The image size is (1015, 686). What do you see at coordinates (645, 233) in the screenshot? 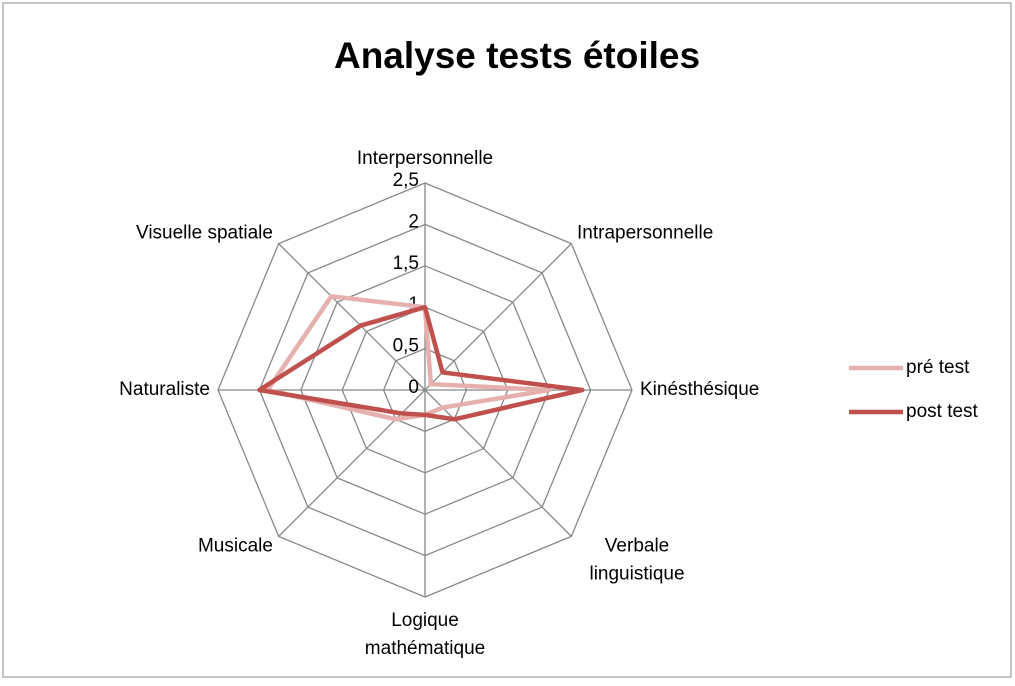
I see `category-label: Intrapersonnelle` at bounding box center [645, 233].